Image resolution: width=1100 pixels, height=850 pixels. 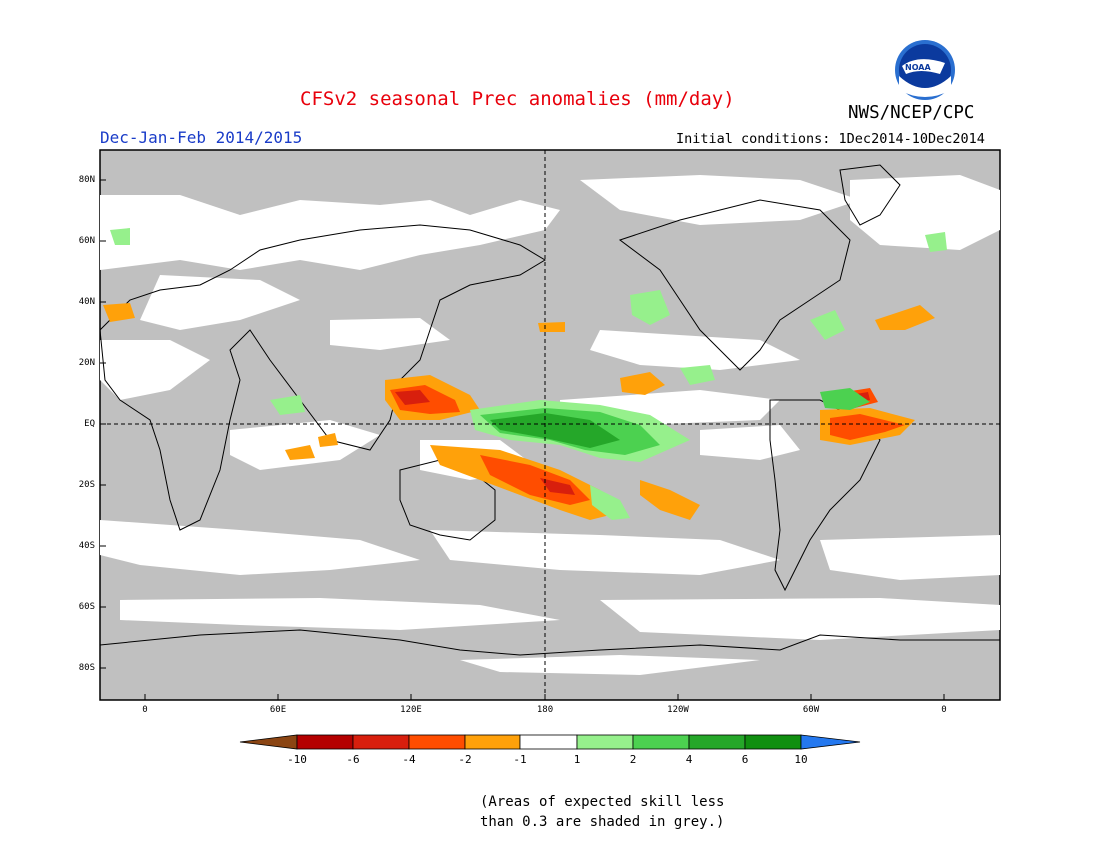 I want to click on footnote-line-1: (Areas of expected skill less, so click(x=602, y=802).